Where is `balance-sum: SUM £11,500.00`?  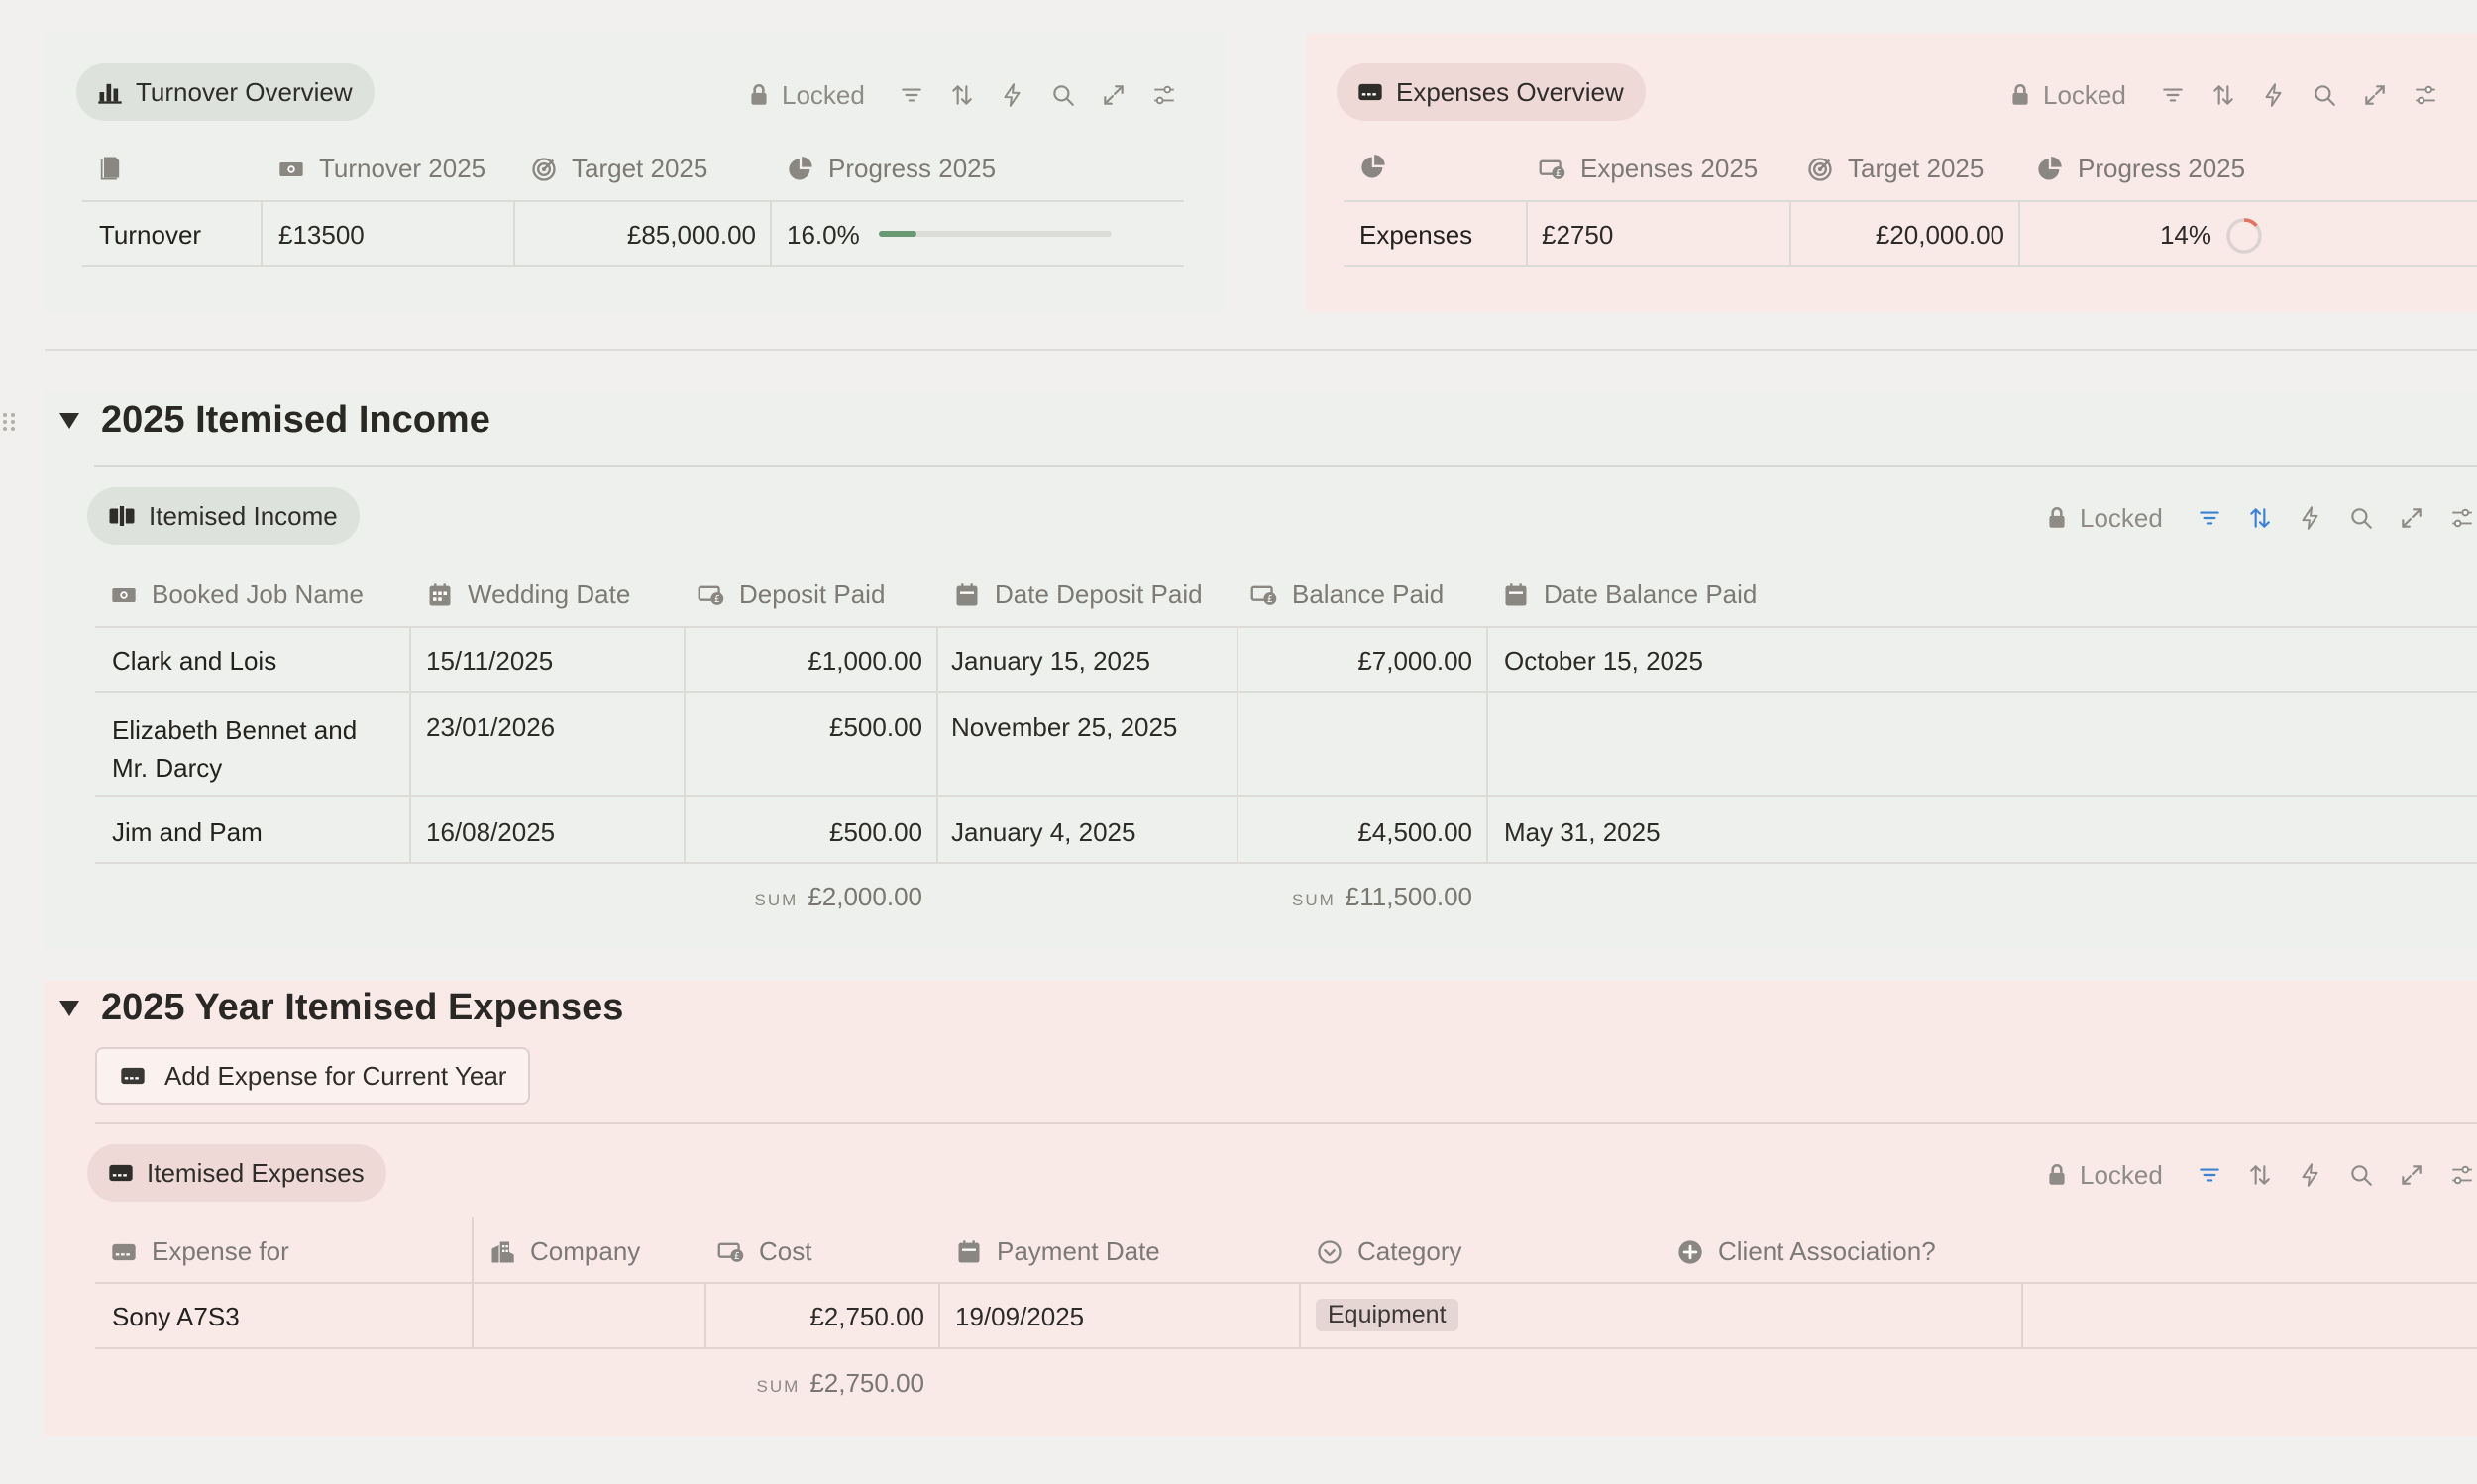
balance-sum: SUM £11,500.00 is located at coordinates (1355, 897).